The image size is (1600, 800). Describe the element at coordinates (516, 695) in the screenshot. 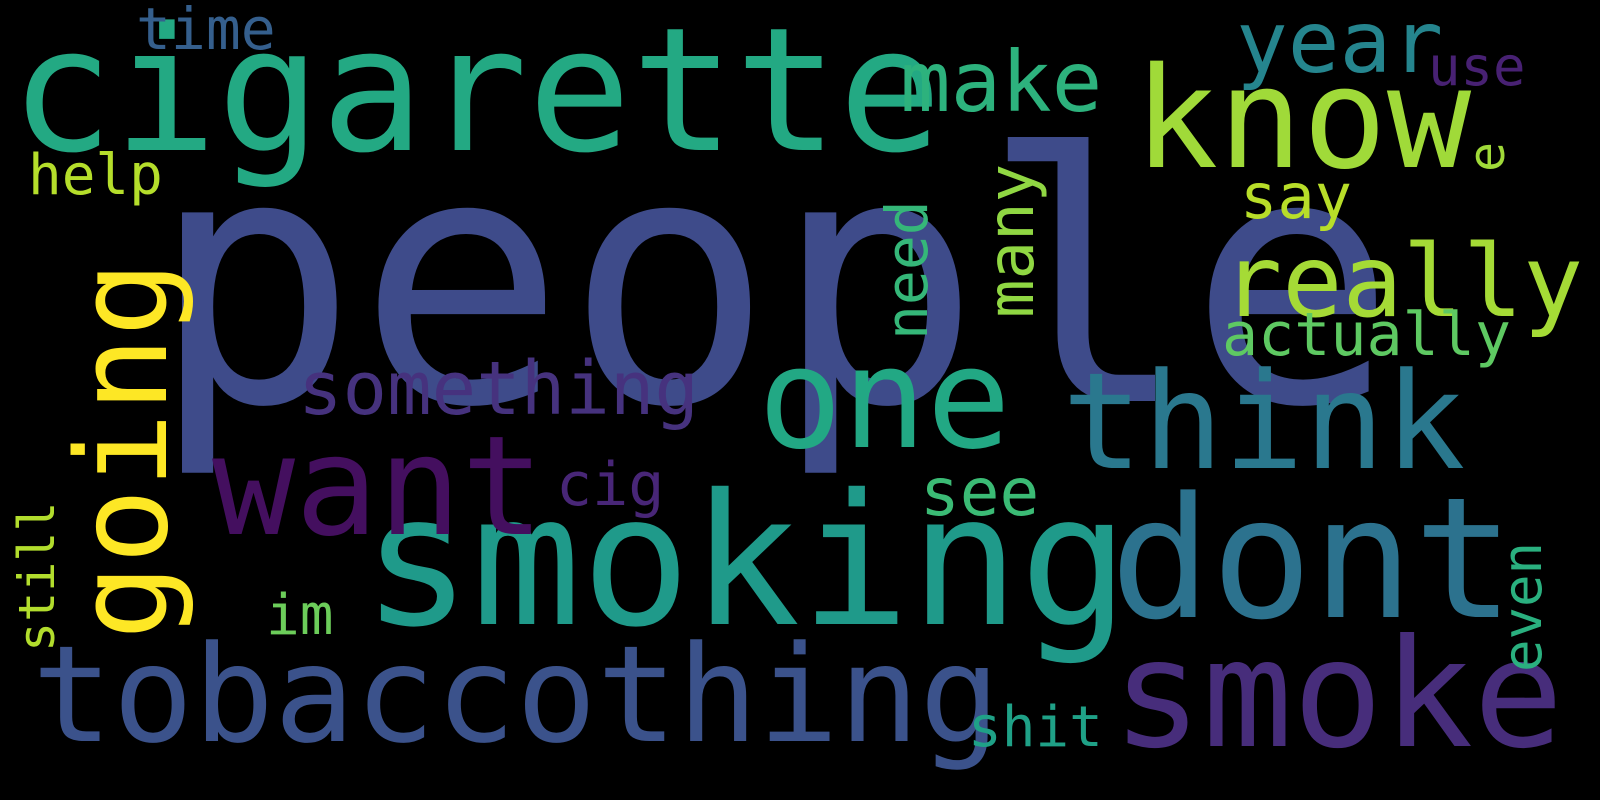

I see `word-tobaccothing: tobaccothing` at that location.